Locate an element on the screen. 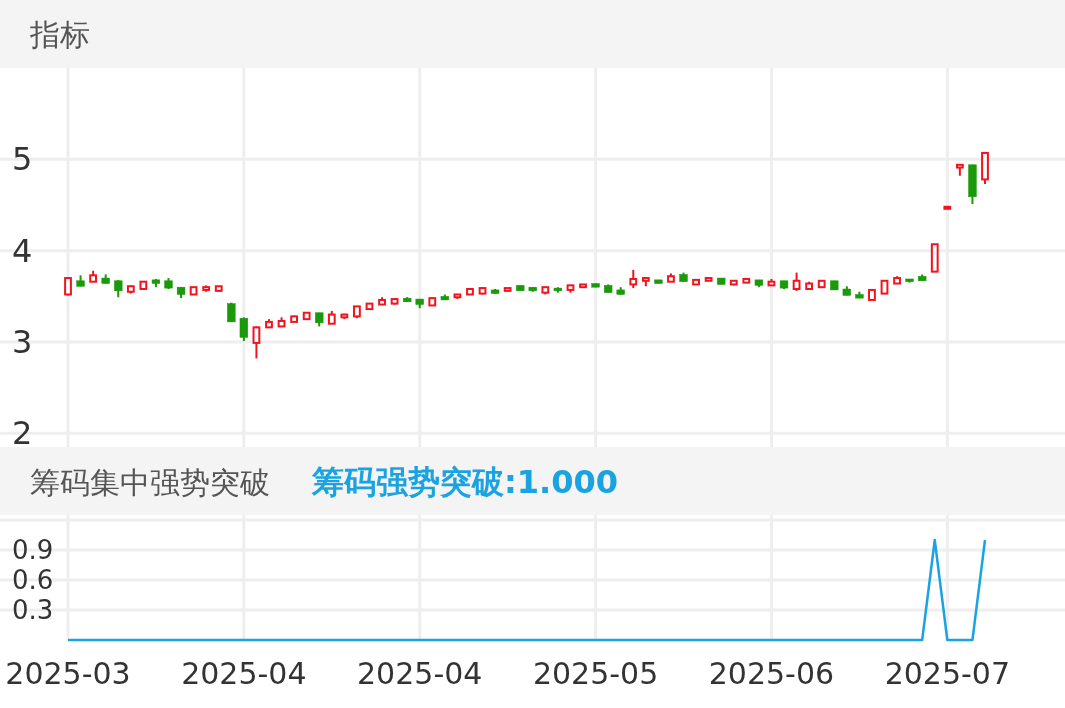 The height and width of the screenshot is (708, 1065). x-tick-label: 2025-07 is located at coordinates (947, 673).